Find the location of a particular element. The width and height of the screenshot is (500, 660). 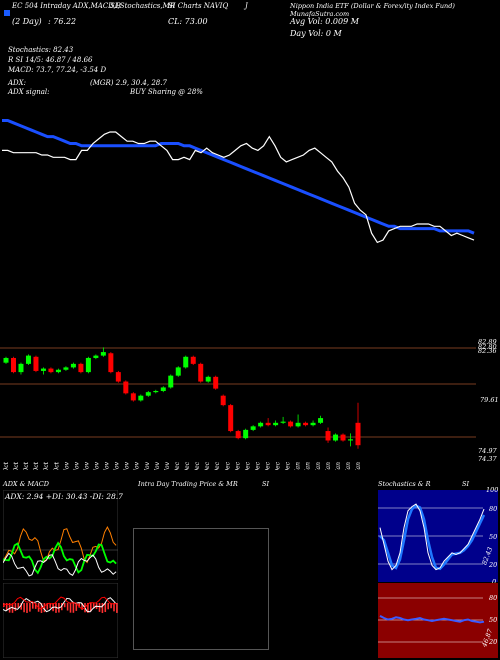

stoch-axis-50: 50 is located at coordinates (493, 537).